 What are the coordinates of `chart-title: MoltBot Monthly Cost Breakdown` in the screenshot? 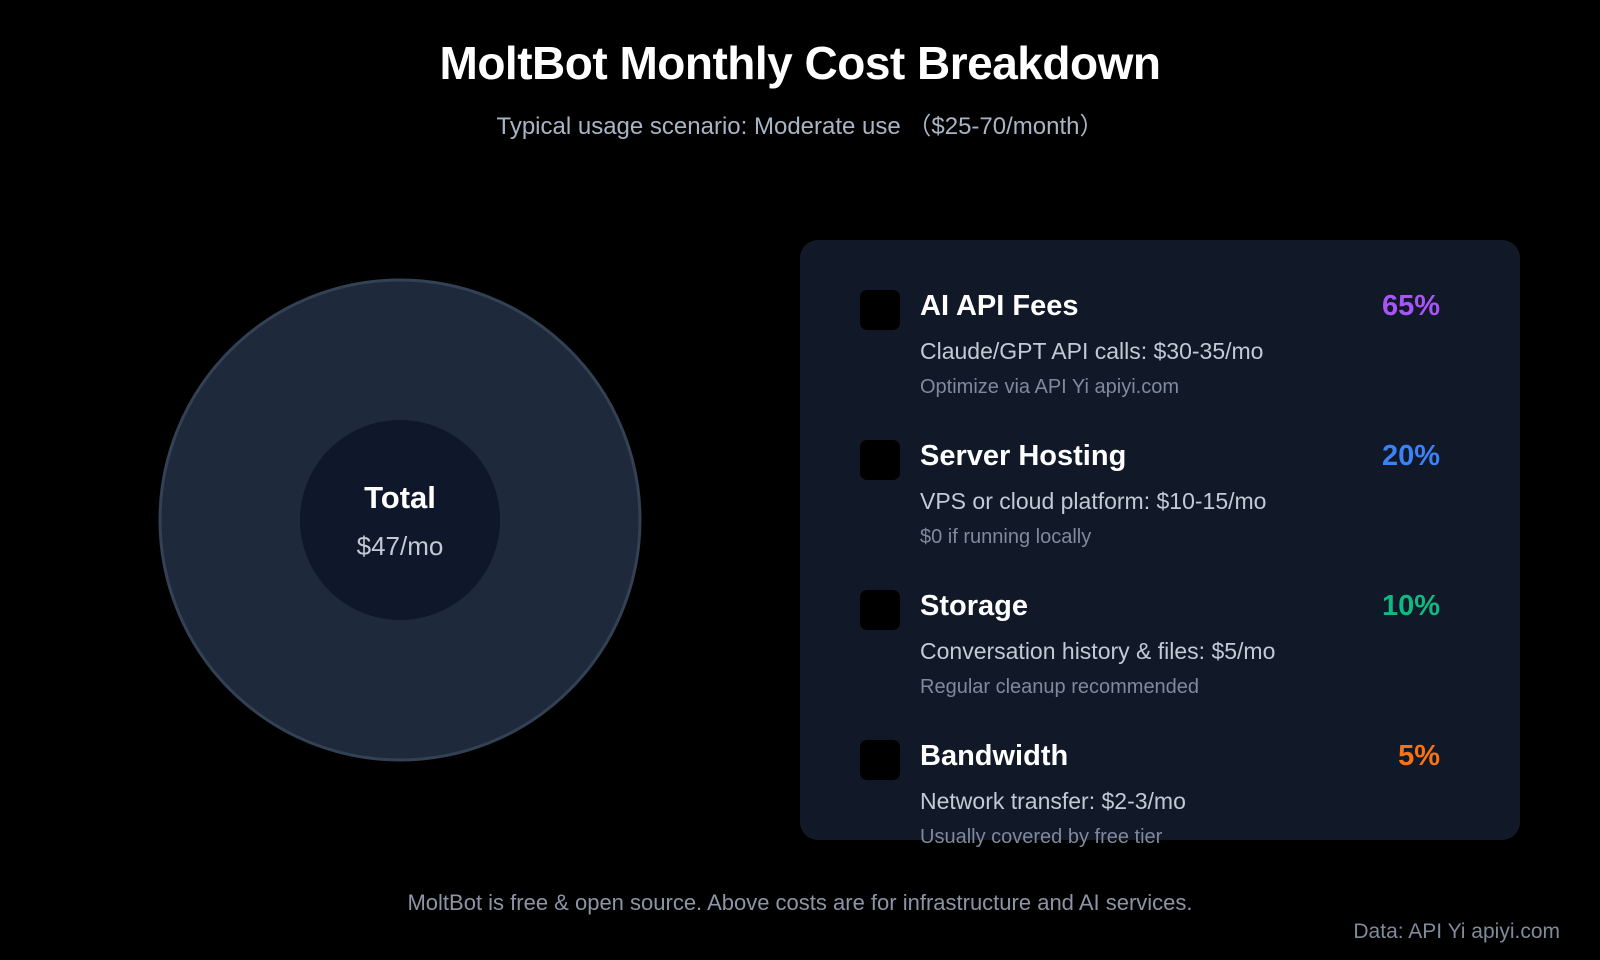 It's located at (800, 63).